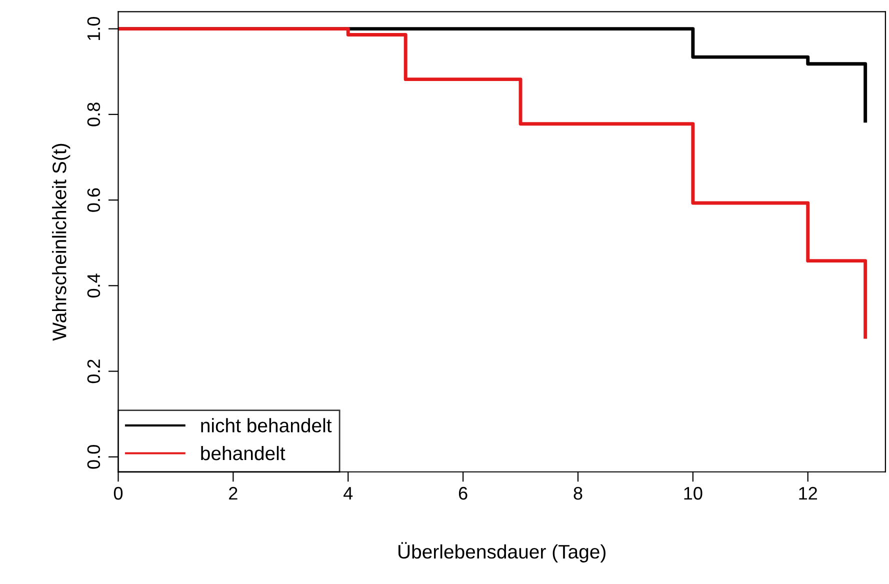 The height and width of the screenshot is (584, 889). Describe the element at coordinates (93, 372) in the screenshot. I see `y-tick-label: 0.2` at that location.